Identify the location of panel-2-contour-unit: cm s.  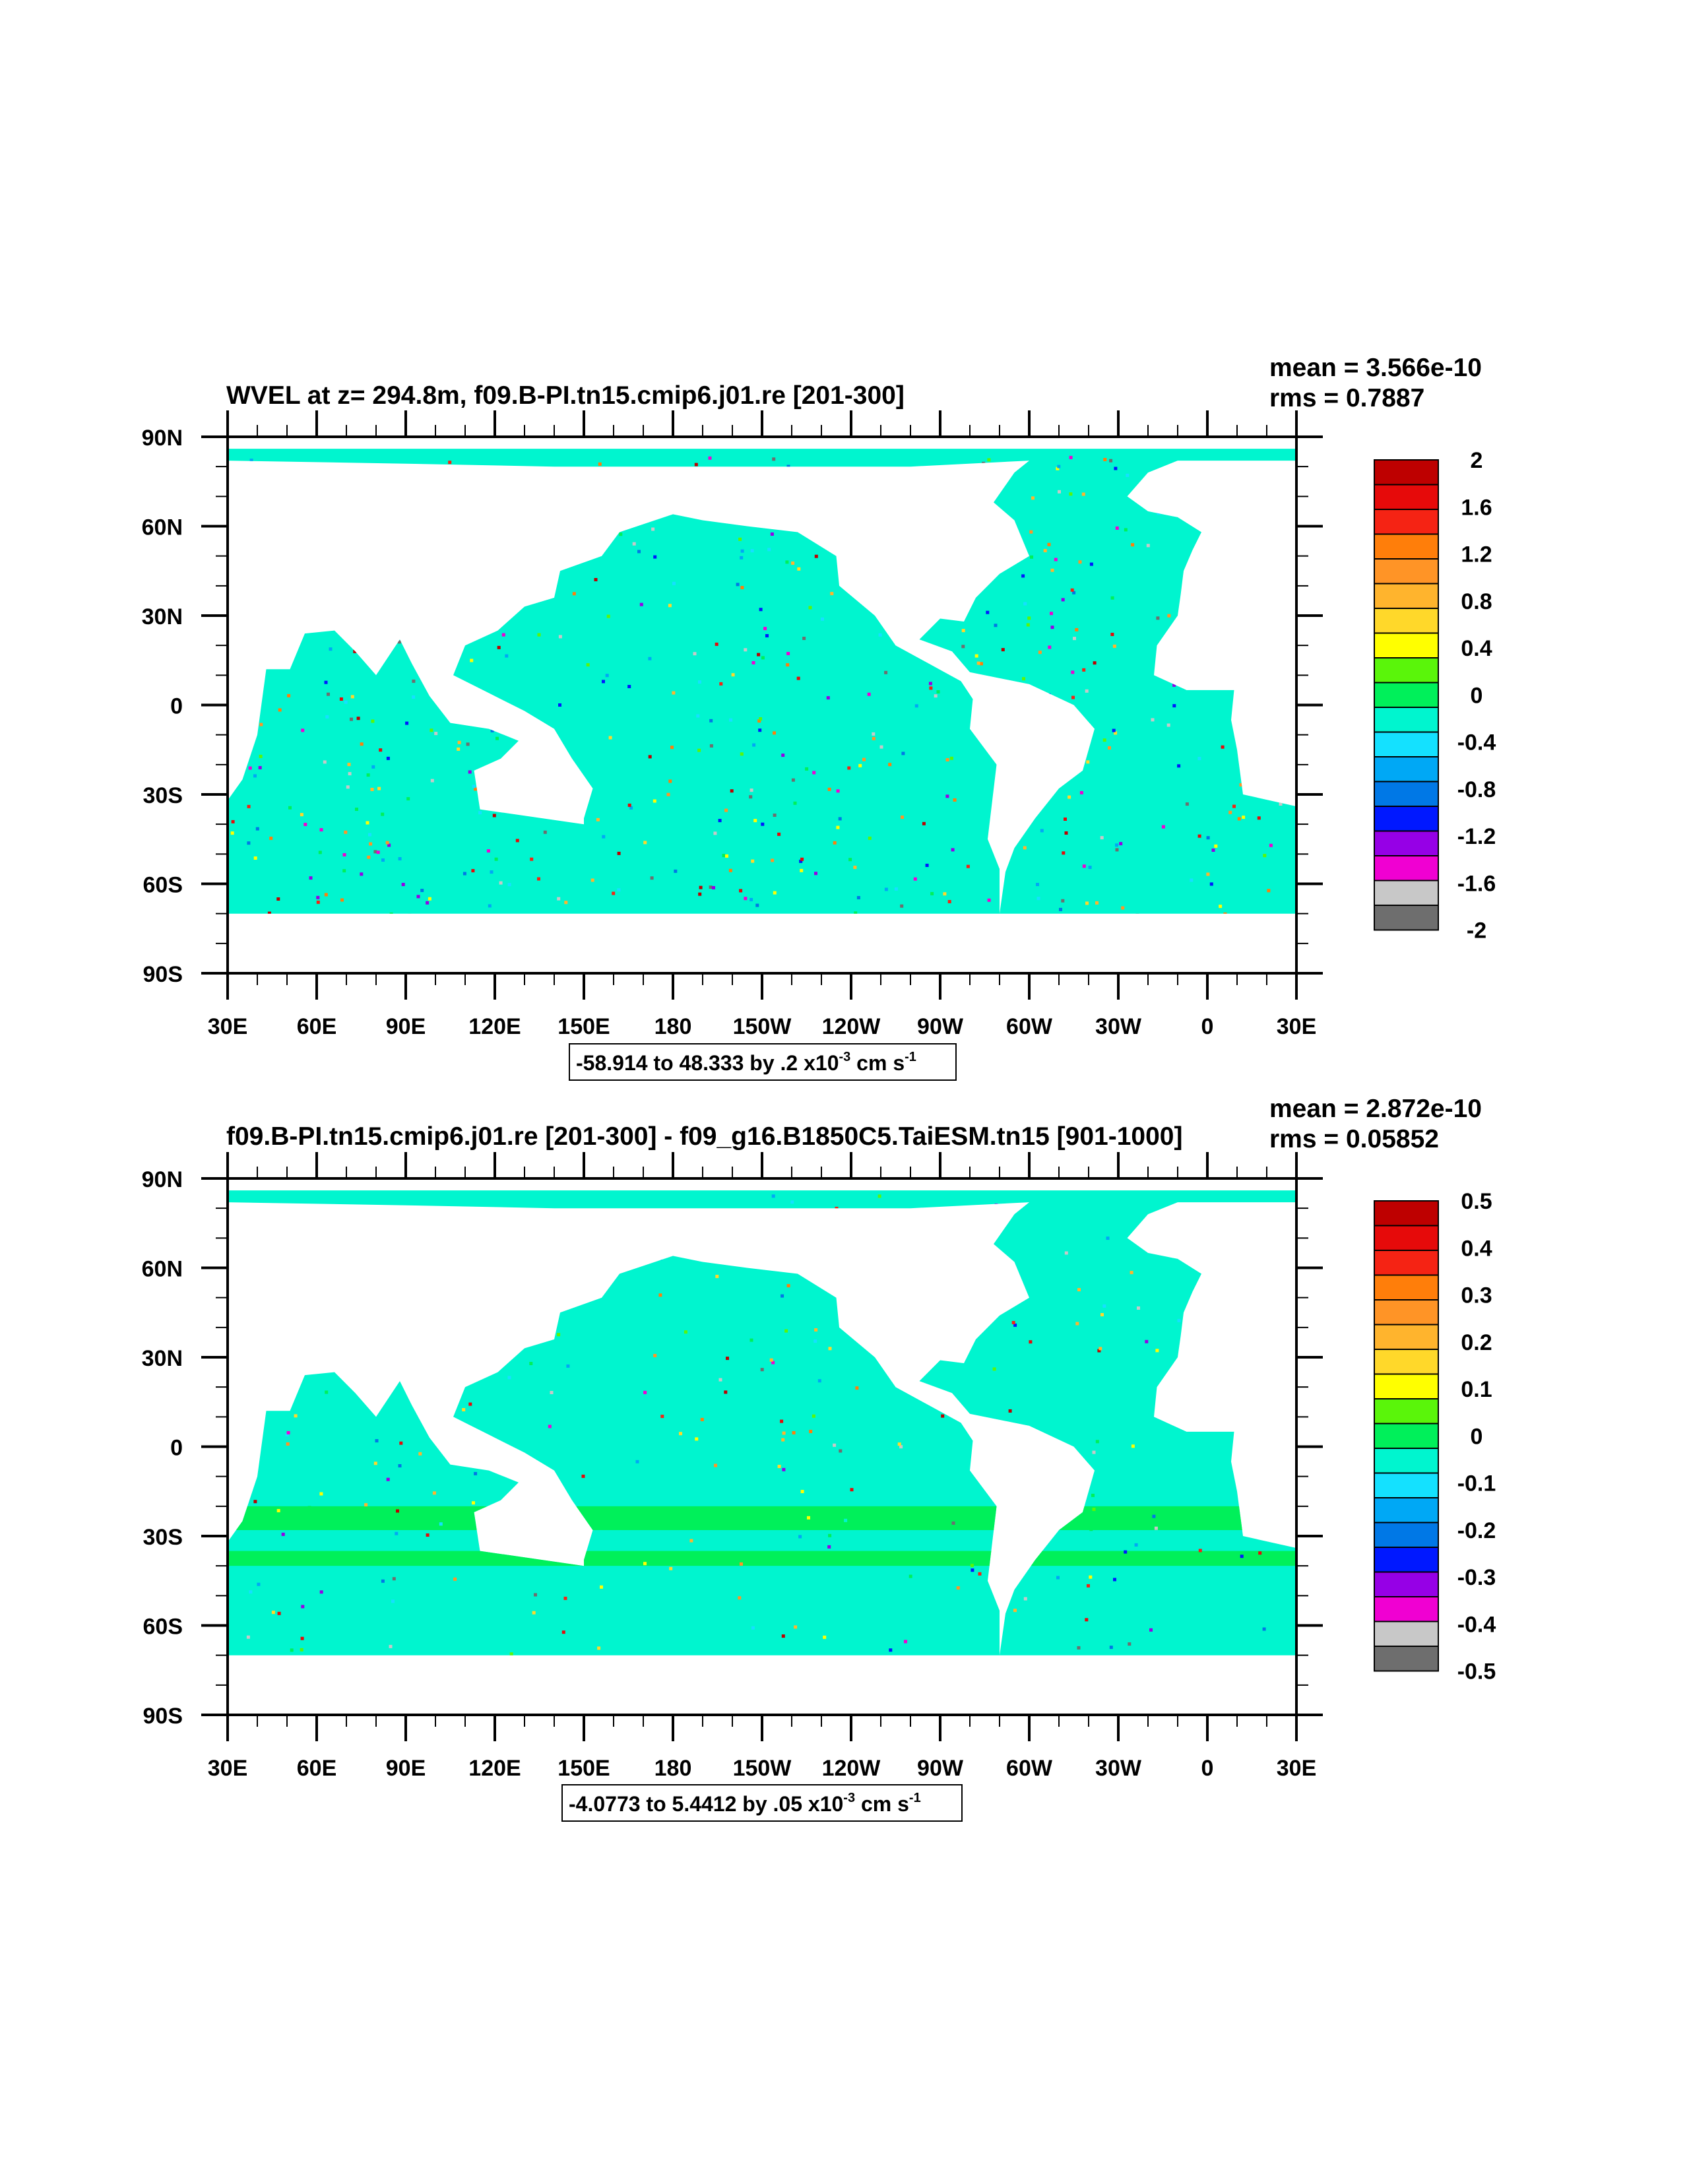
(882, 1804).